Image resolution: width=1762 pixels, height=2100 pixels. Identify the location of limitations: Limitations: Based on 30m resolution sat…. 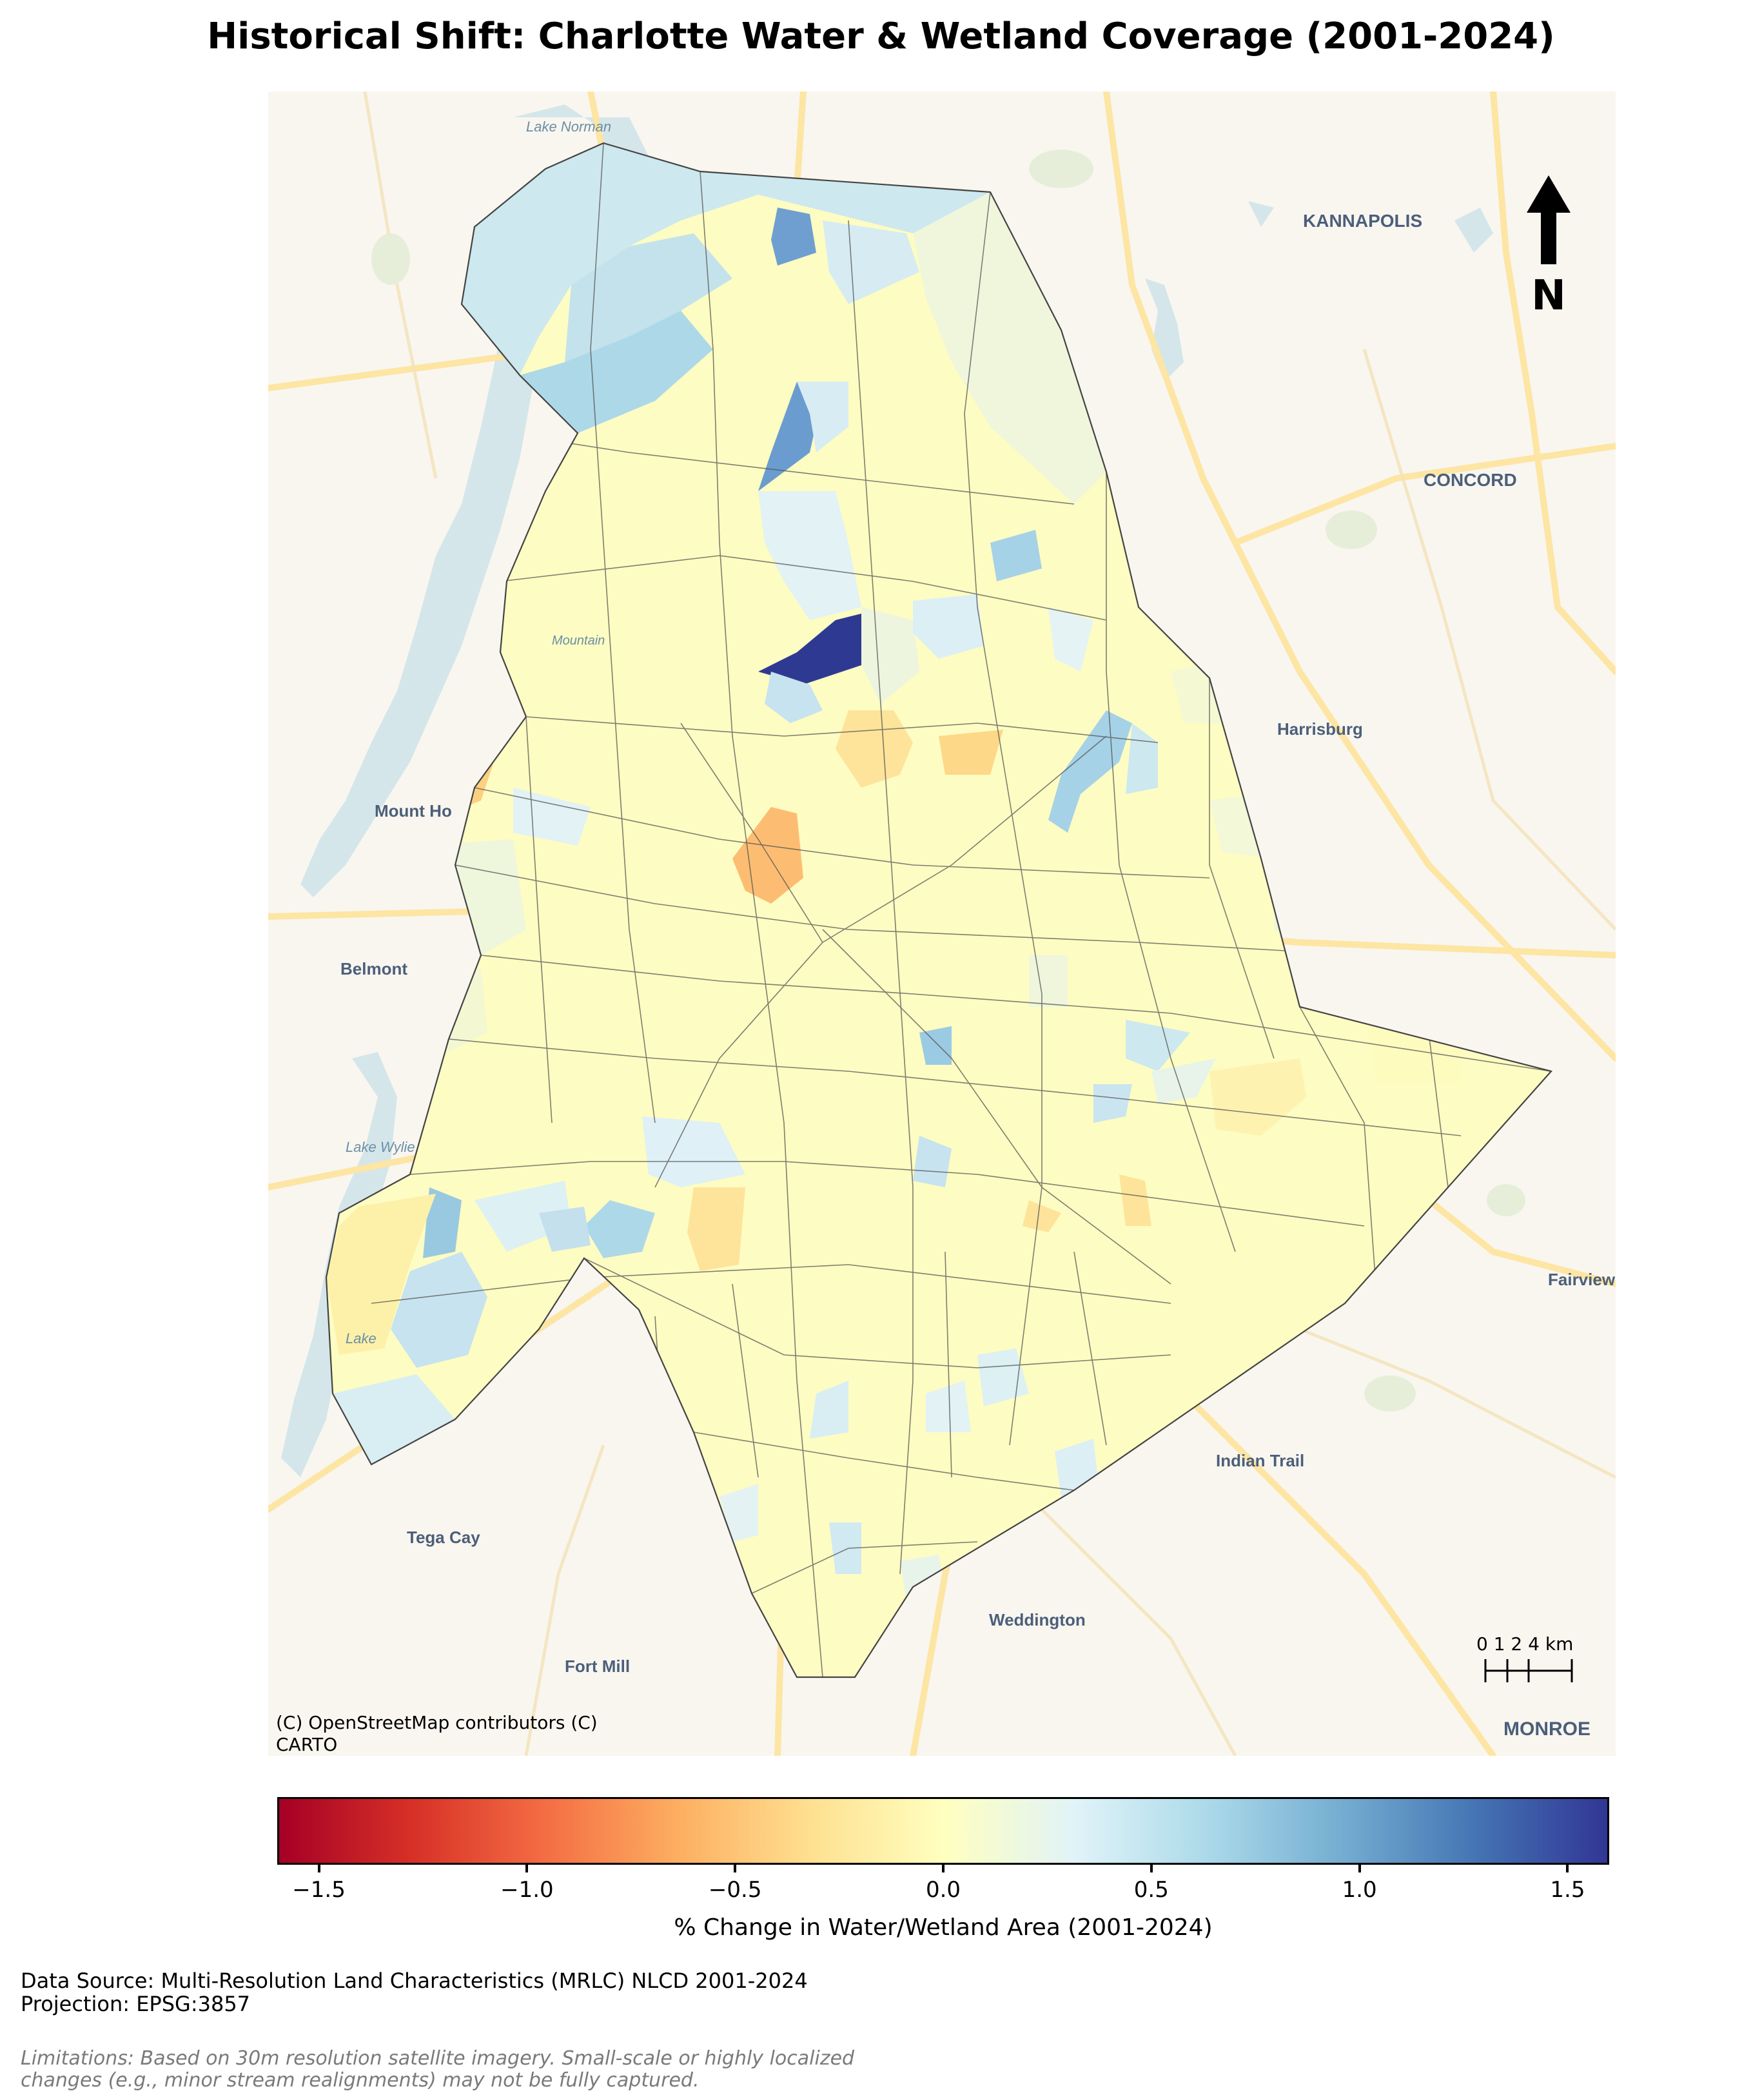
(437, 2070).